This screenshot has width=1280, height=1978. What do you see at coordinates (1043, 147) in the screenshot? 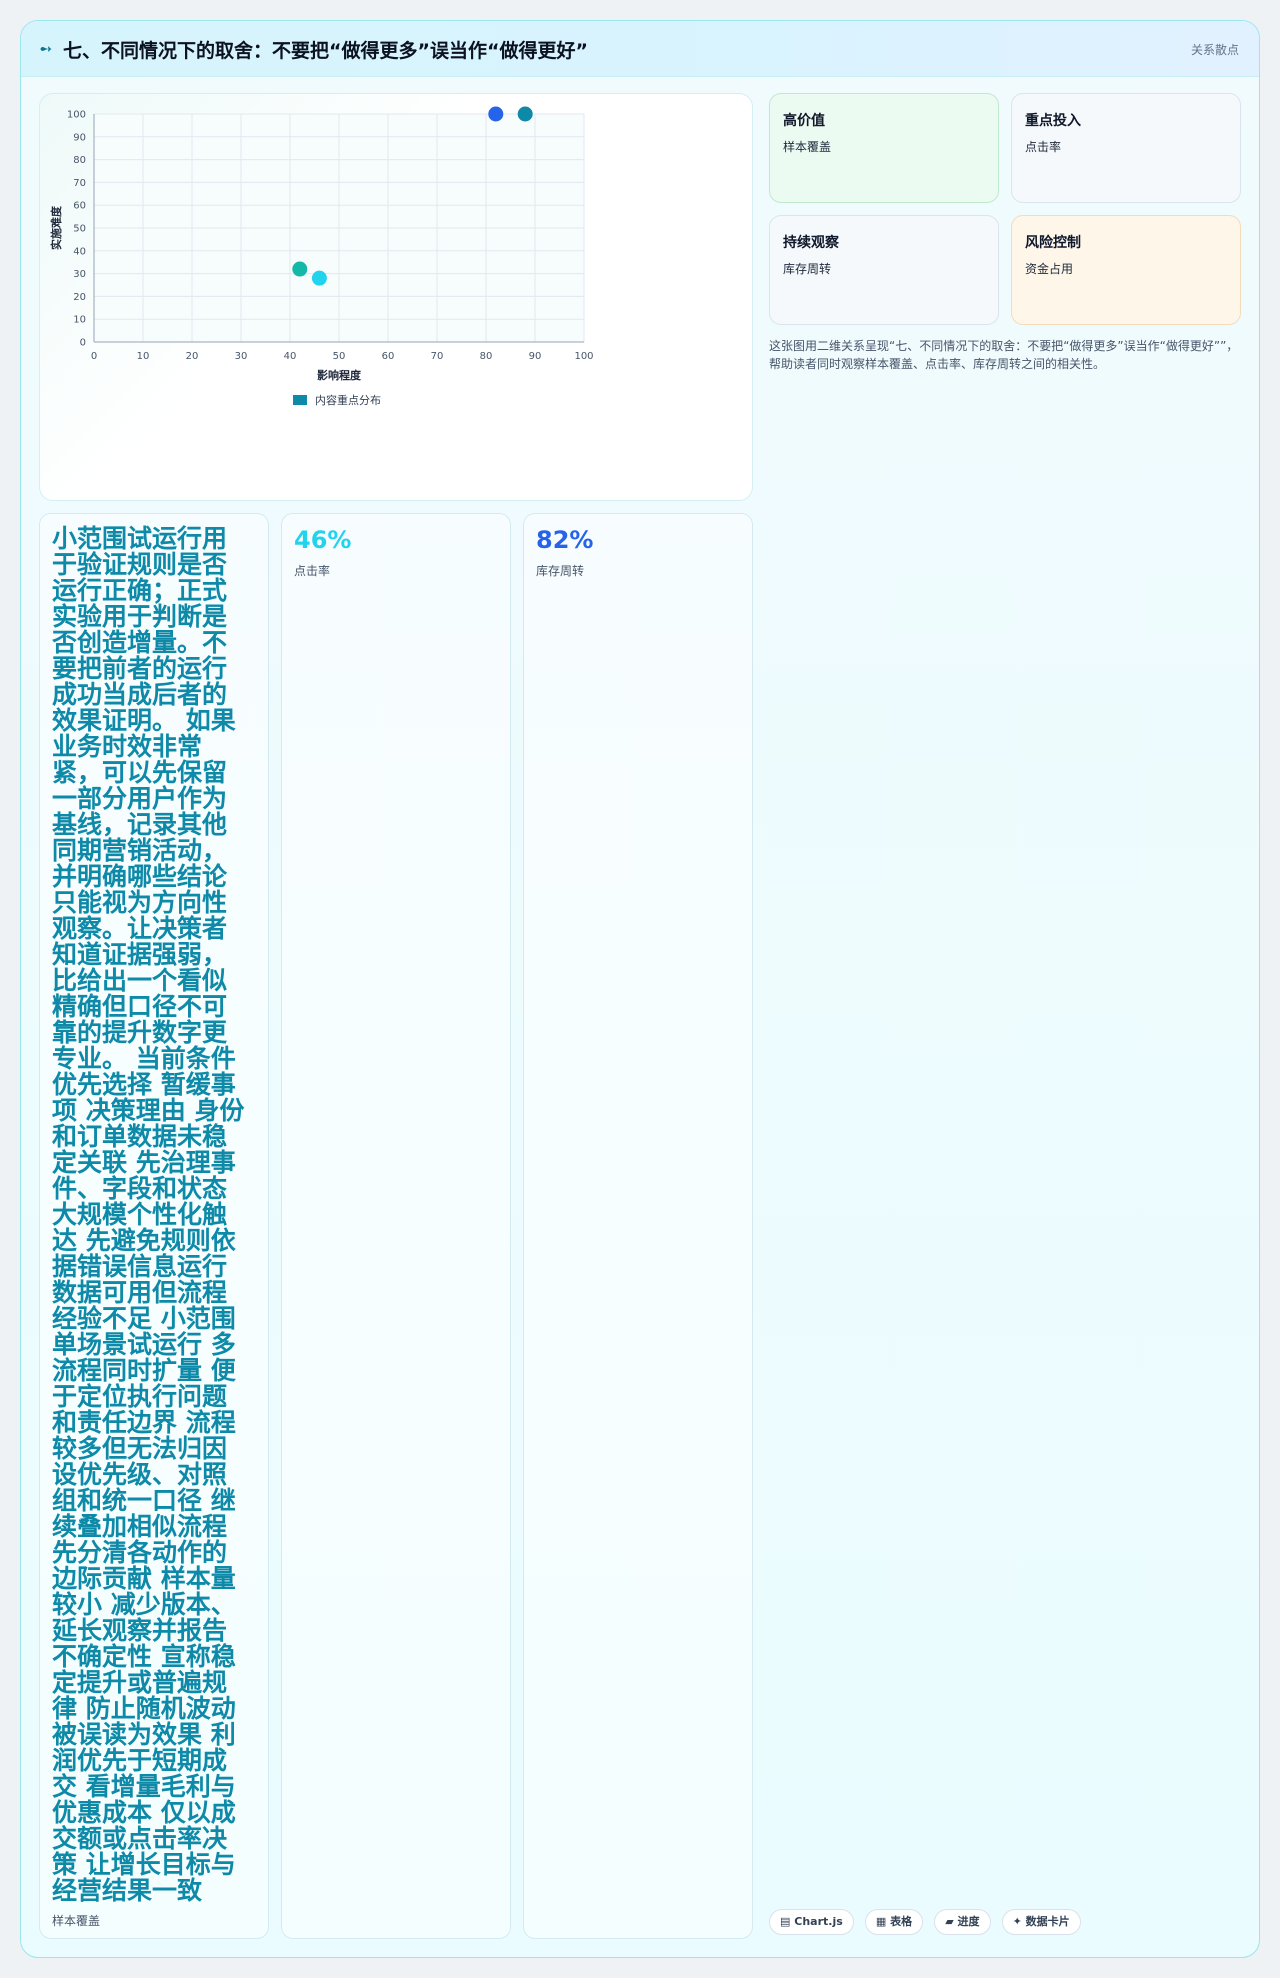
I see `quadrant-metric: 点击率` at bounding box center [1043, 147].